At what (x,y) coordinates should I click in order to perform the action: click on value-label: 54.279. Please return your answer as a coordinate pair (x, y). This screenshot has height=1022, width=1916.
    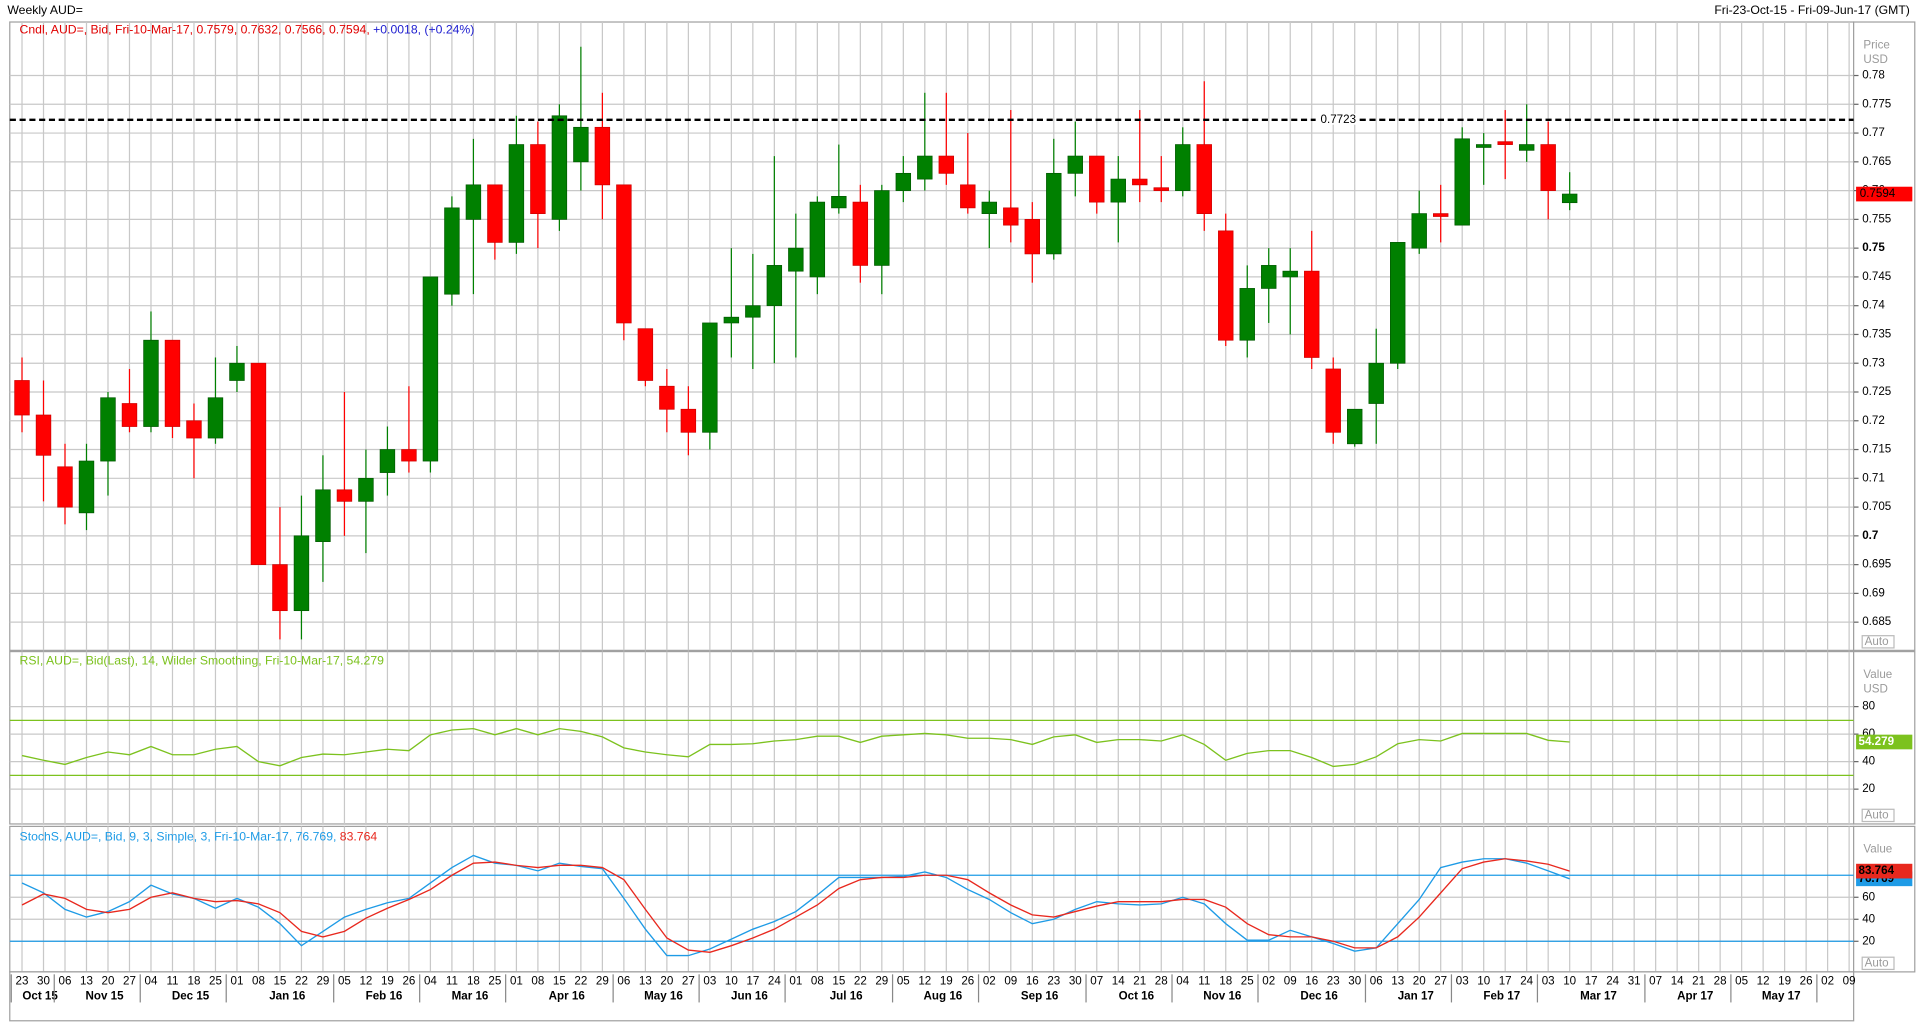
    Looking at the image, I should click on (1877, 741).